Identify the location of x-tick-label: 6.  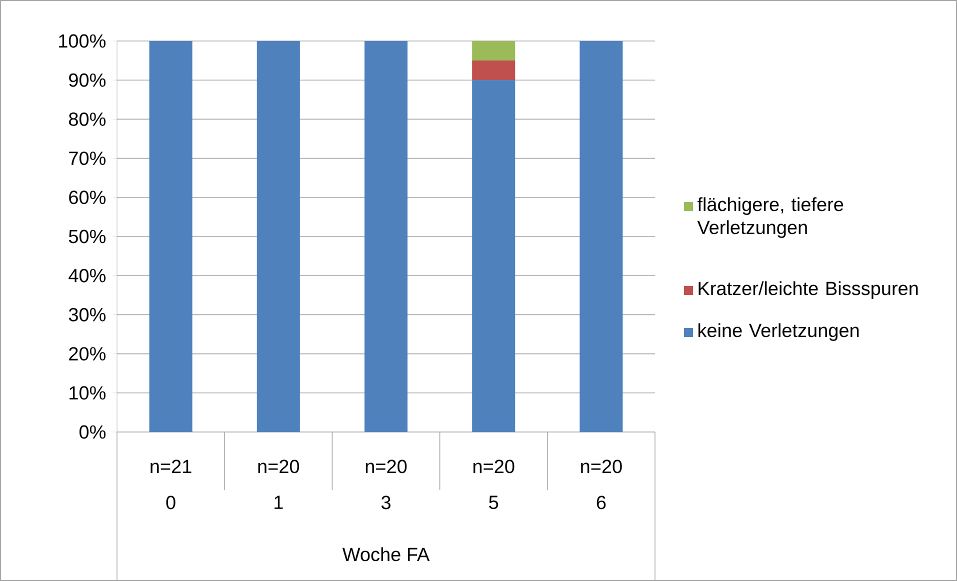
(601, 503).